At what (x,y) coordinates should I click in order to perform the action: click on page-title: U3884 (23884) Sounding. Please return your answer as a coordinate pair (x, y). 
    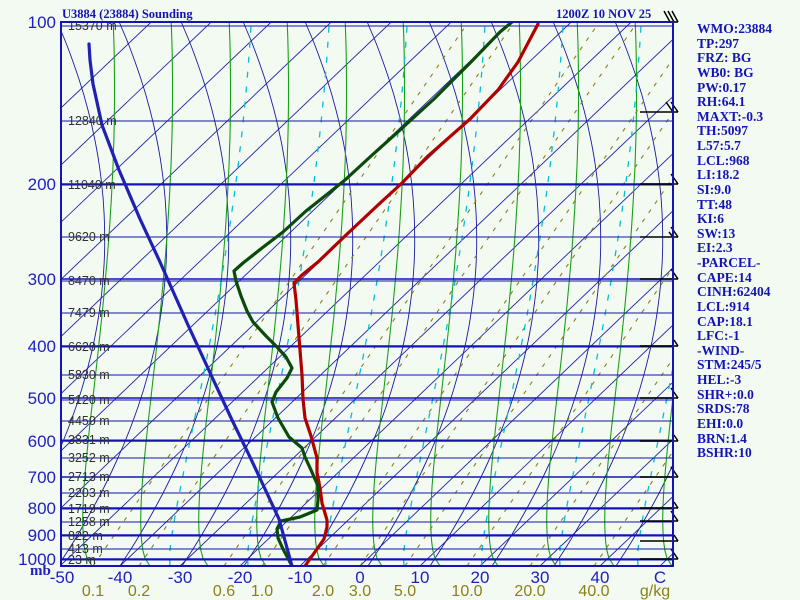
    Looking at the image, I should click on (127, 14).